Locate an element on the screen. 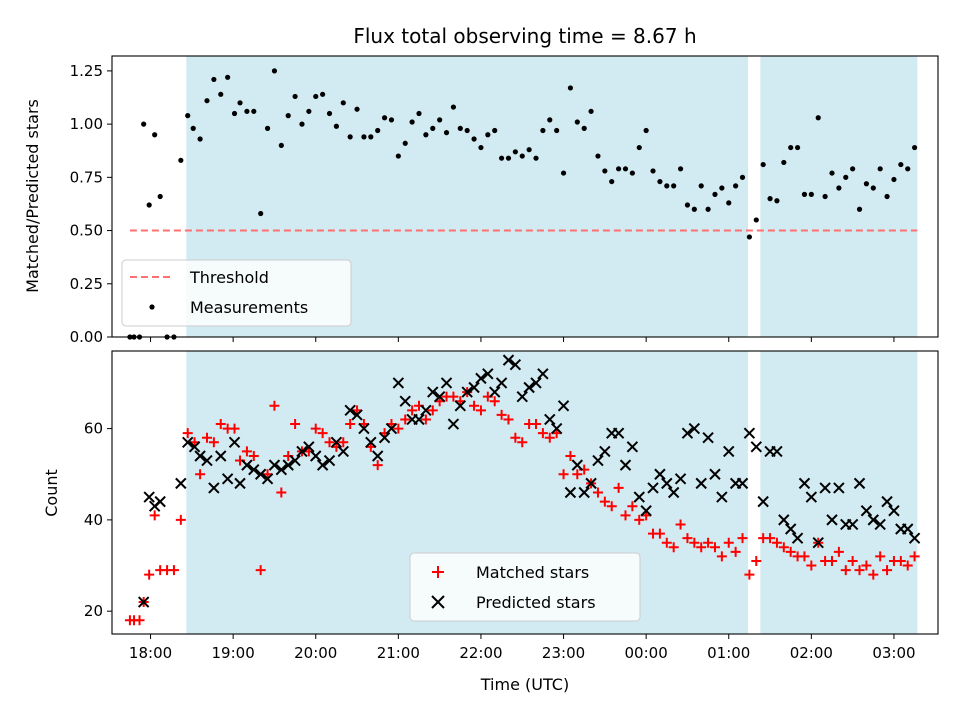  measurements-legend-swatch is located at coordinates (152, 307).